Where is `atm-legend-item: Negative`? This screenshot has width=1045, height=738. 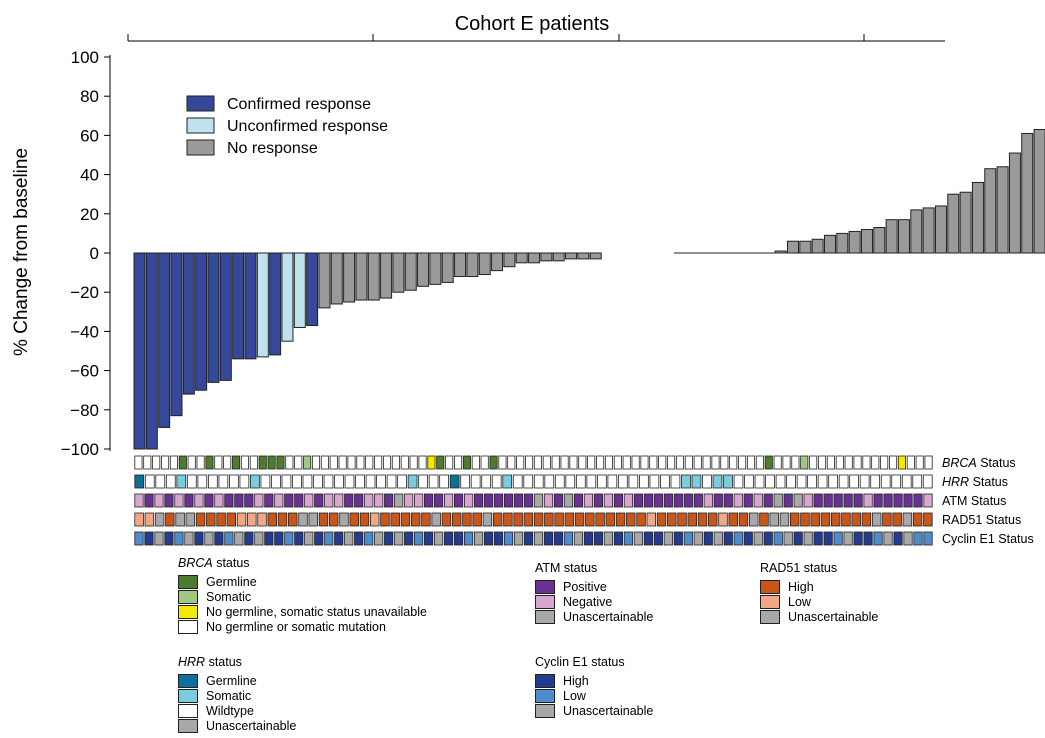 atm-legend-item: Negative is located at coordinates (594, 601).